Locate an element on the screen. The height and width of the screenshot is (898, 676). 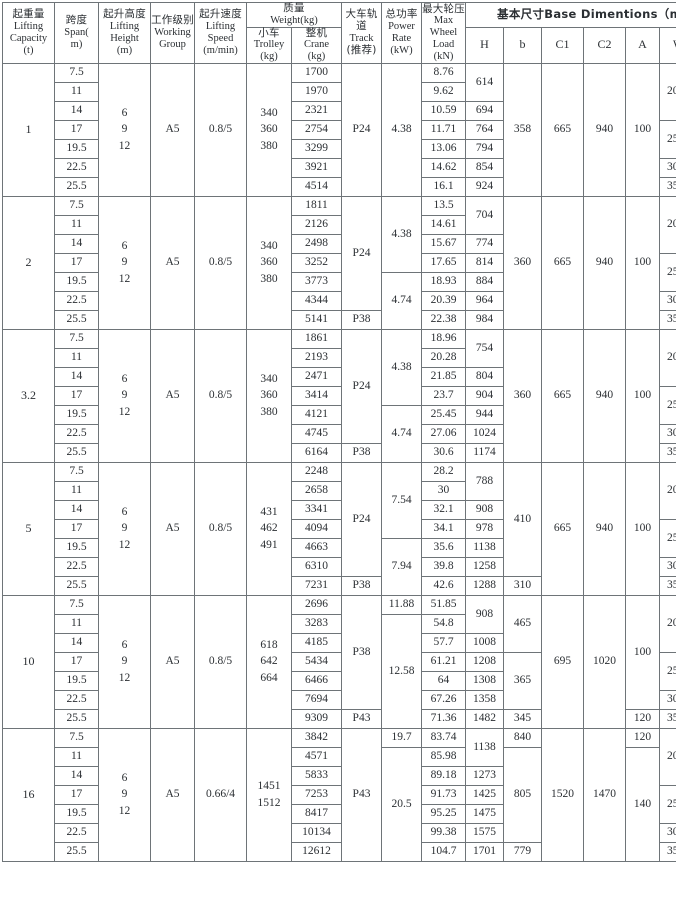
cell-max-wheel-load: 85.98 is located at coordinates (444, 756).